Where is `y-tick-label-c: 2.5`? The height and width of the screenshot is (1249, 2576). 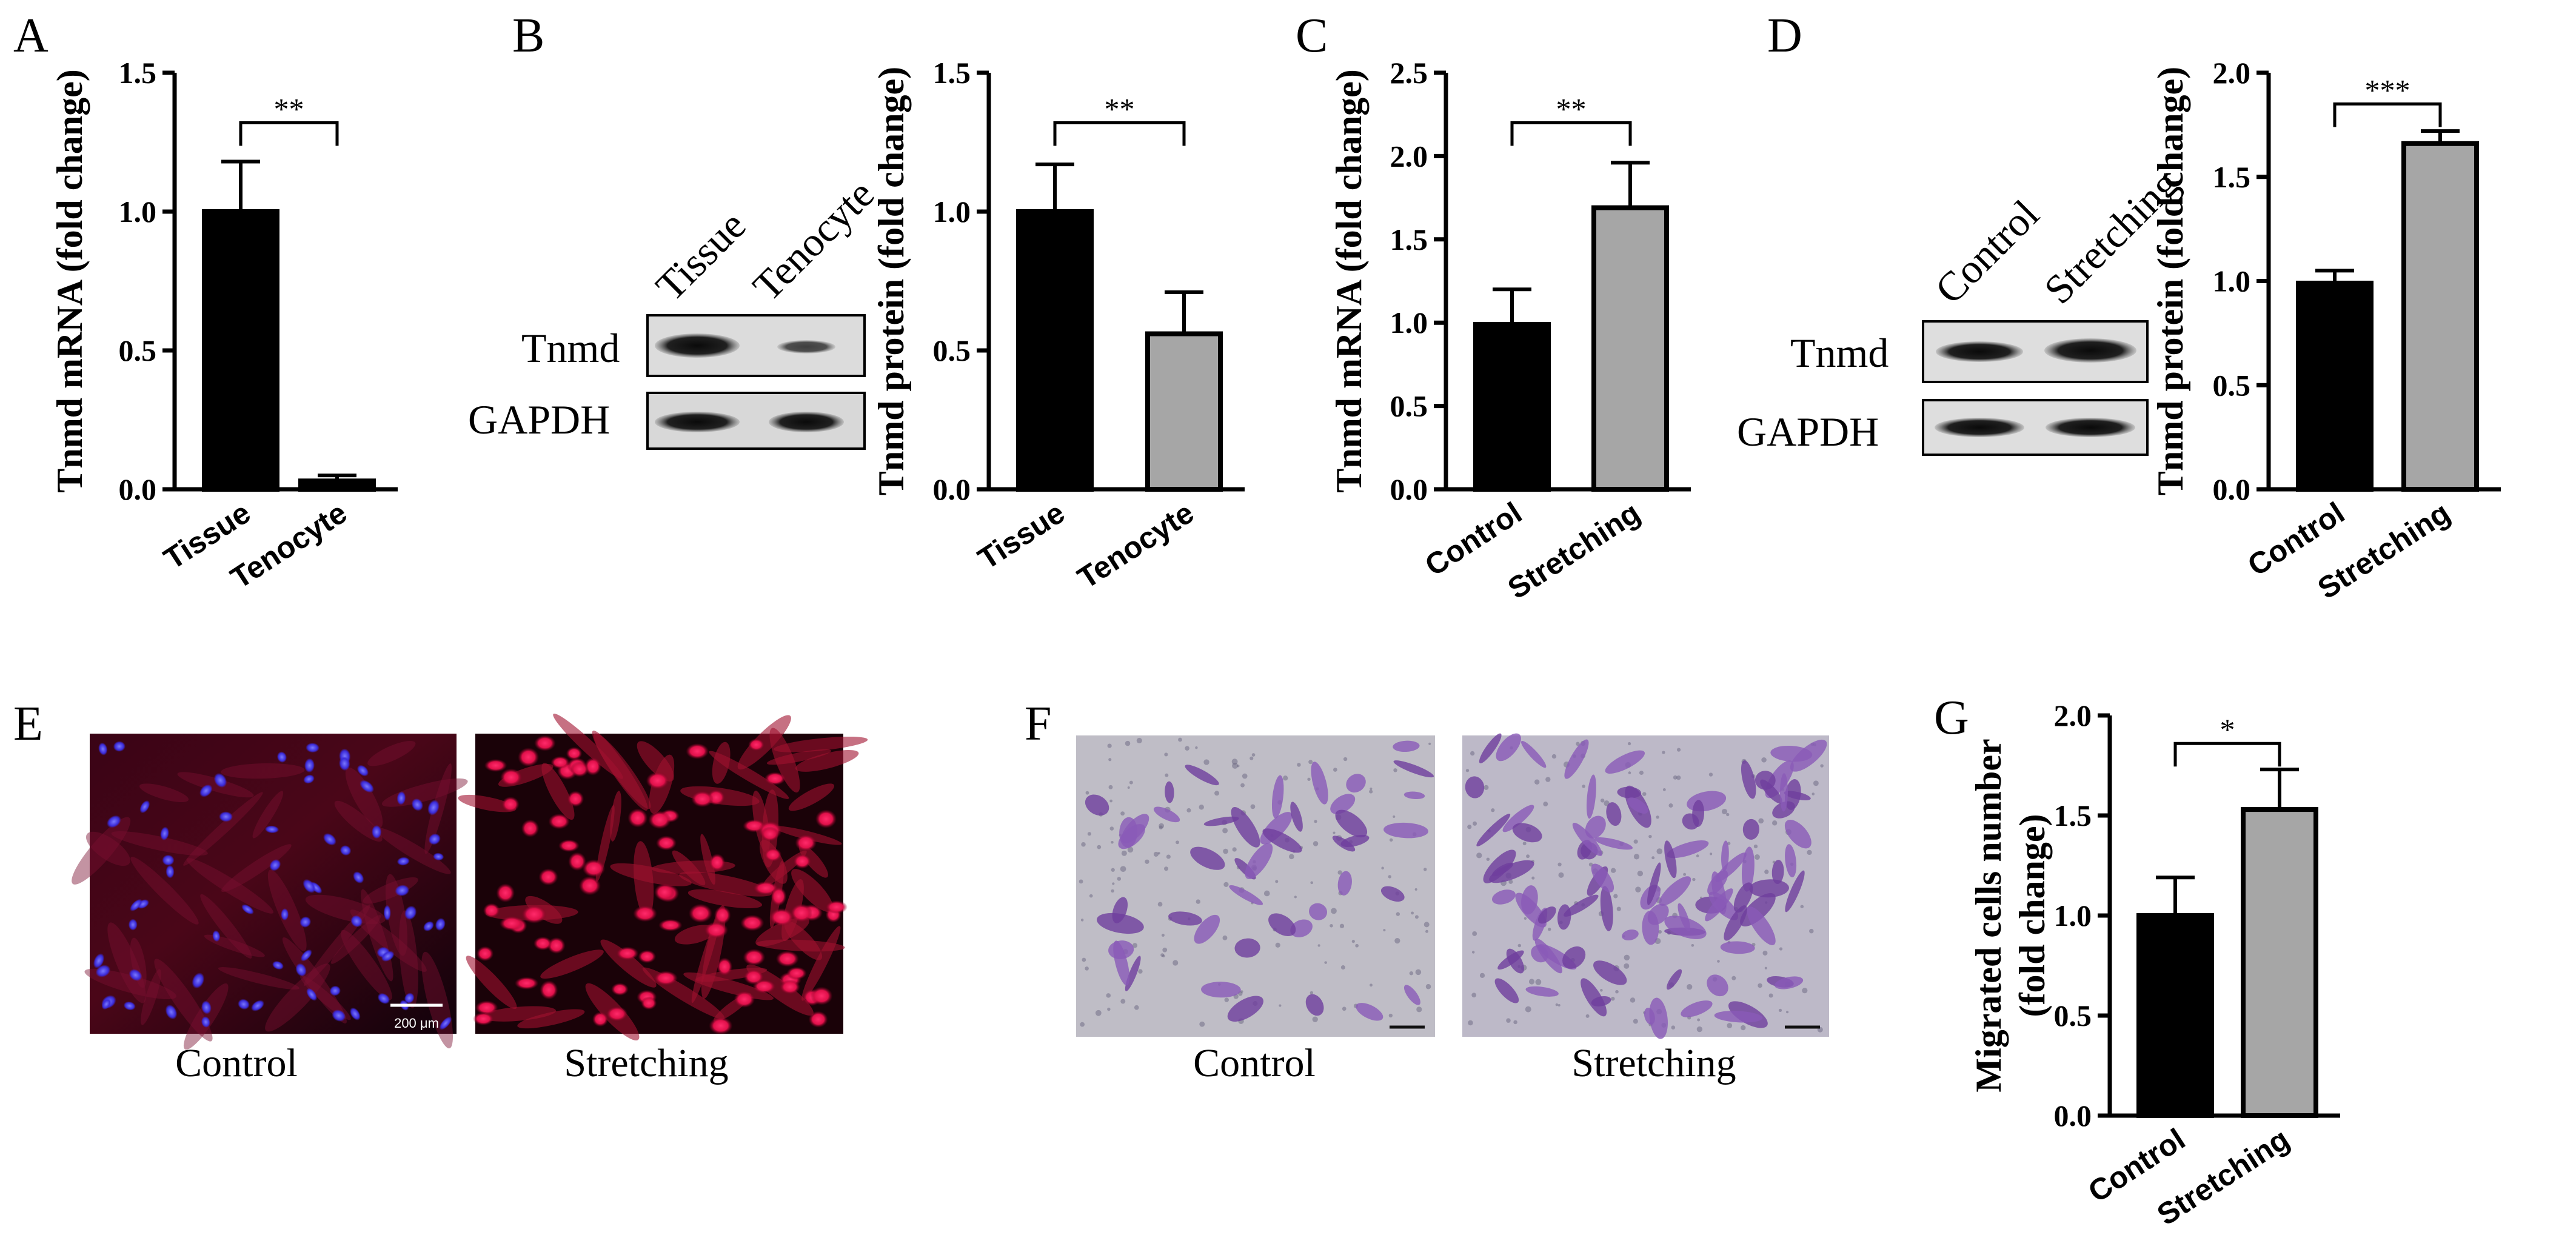
y-tick-label-c: 2.5 is located at coordinates (1409, 73).